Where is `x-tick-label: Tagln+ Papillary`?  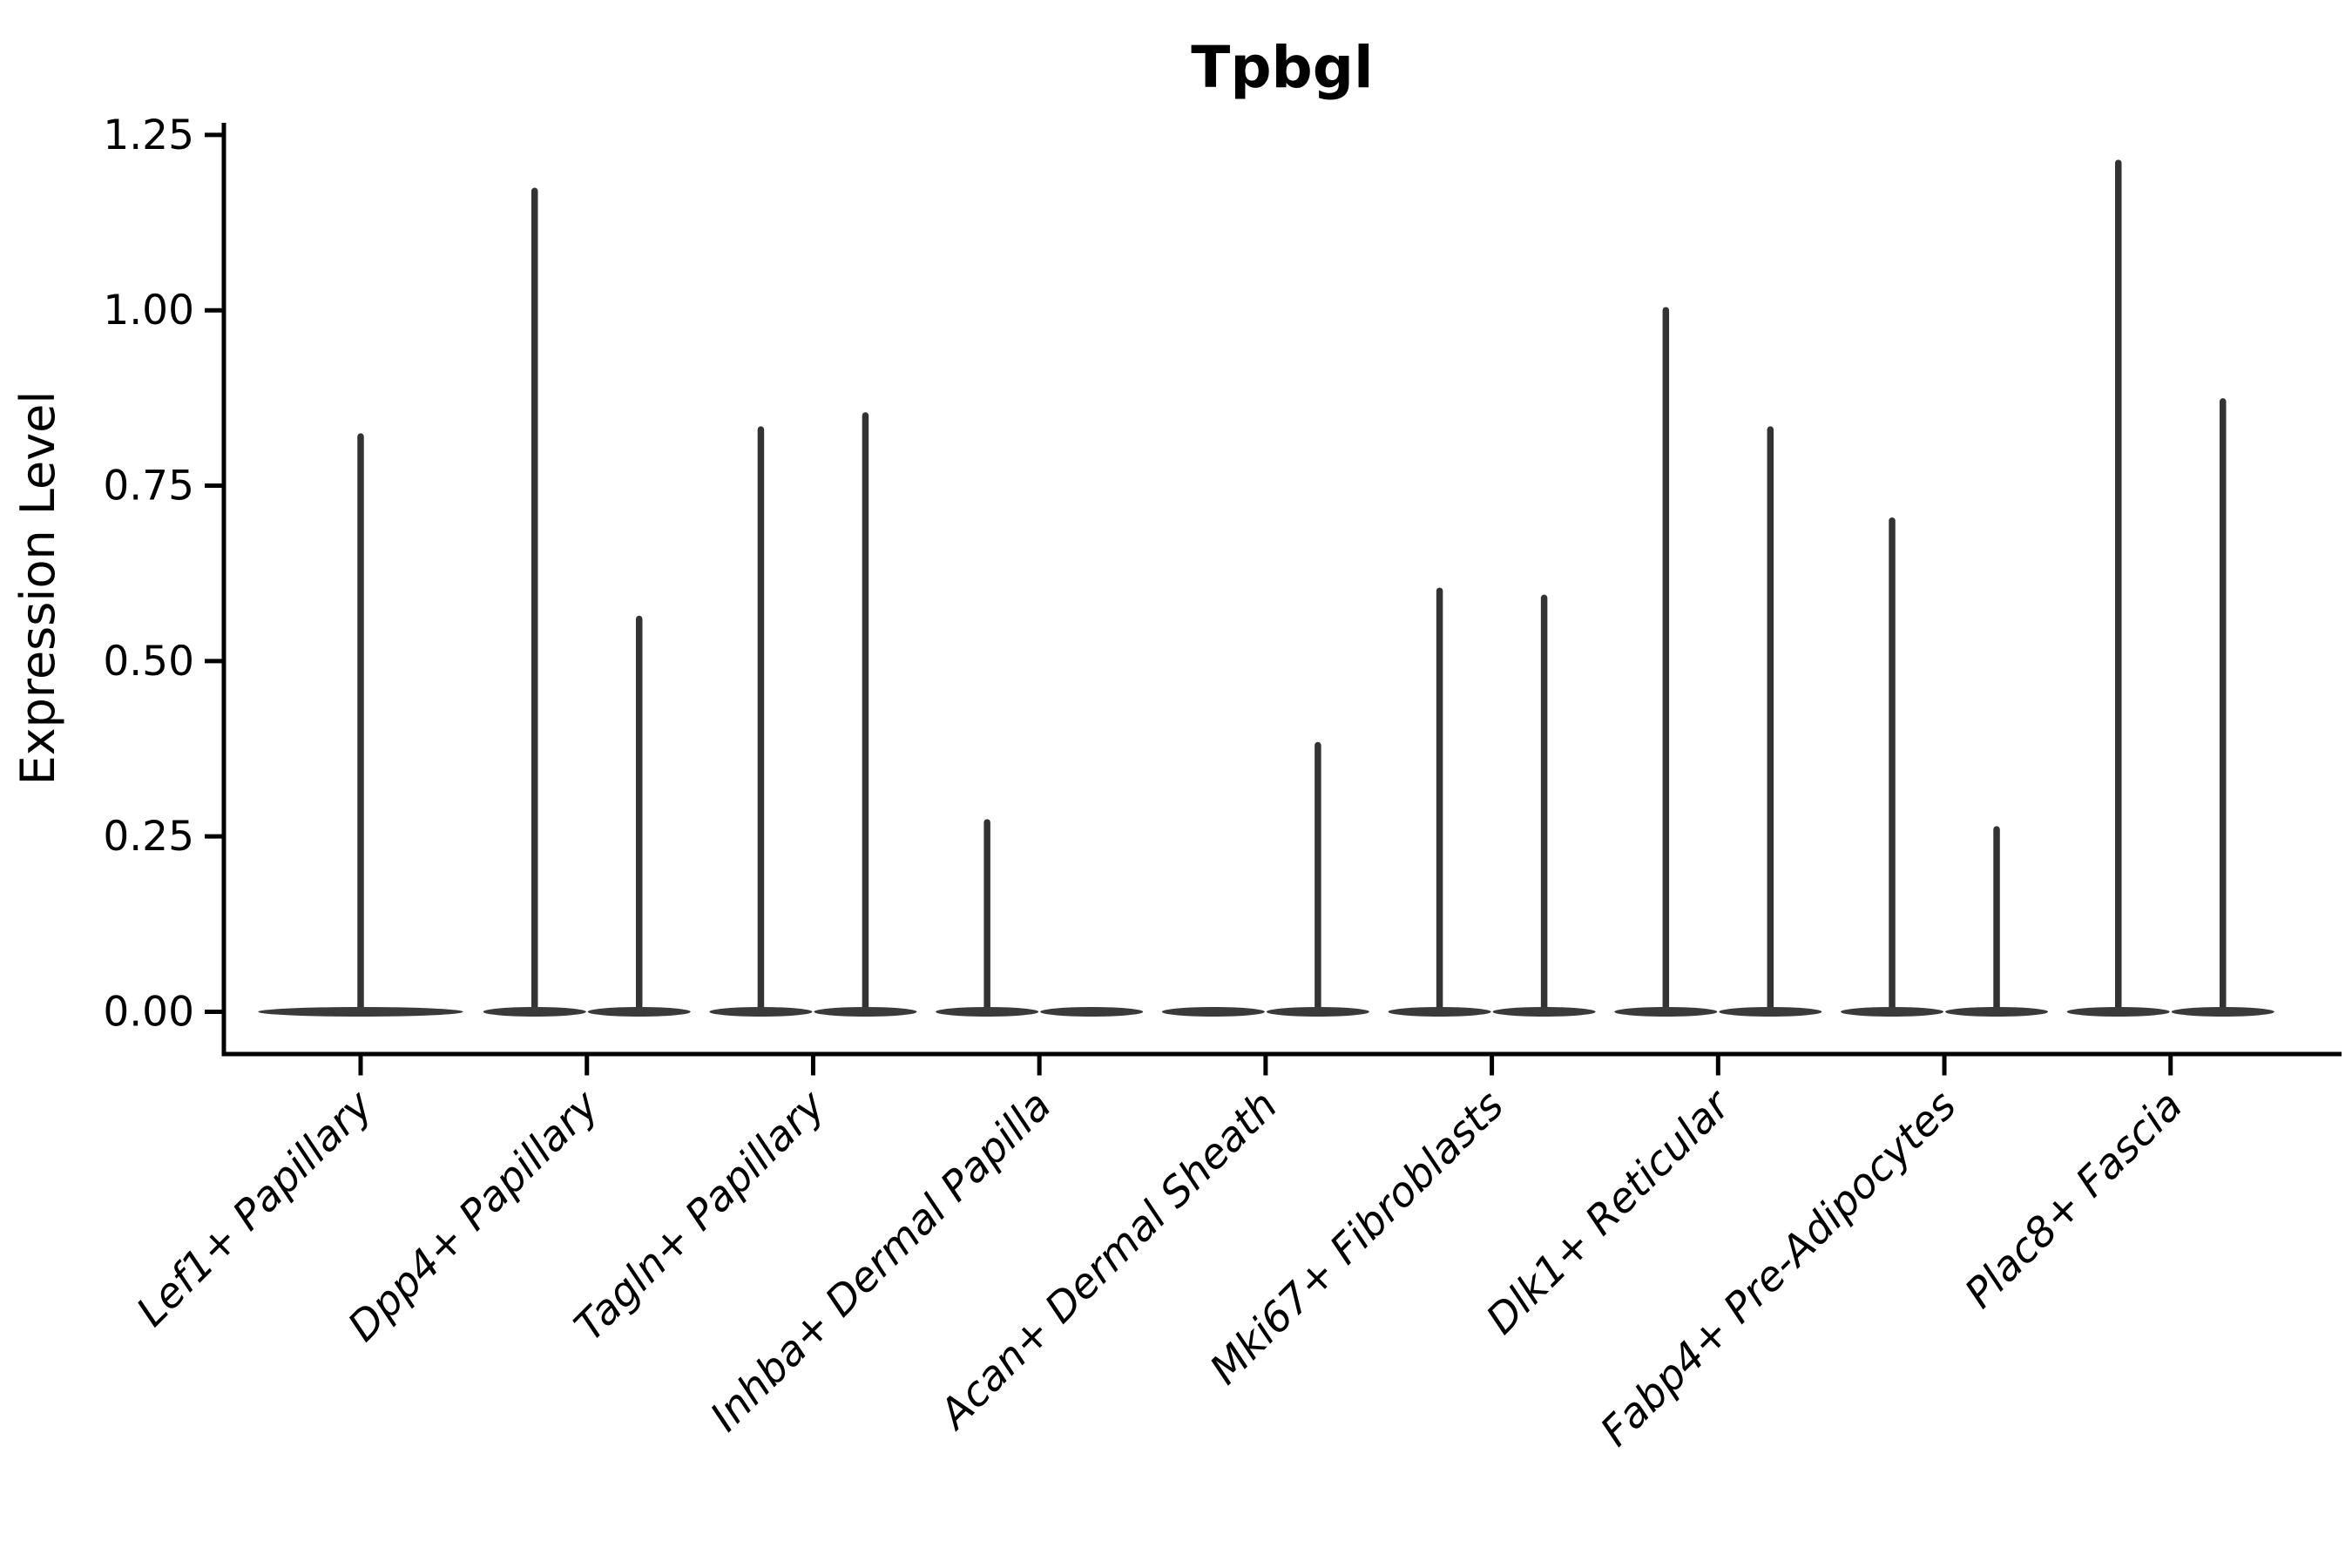 x-tick-label: Tagln+ Papillary is located at coordinates (700, 1216).